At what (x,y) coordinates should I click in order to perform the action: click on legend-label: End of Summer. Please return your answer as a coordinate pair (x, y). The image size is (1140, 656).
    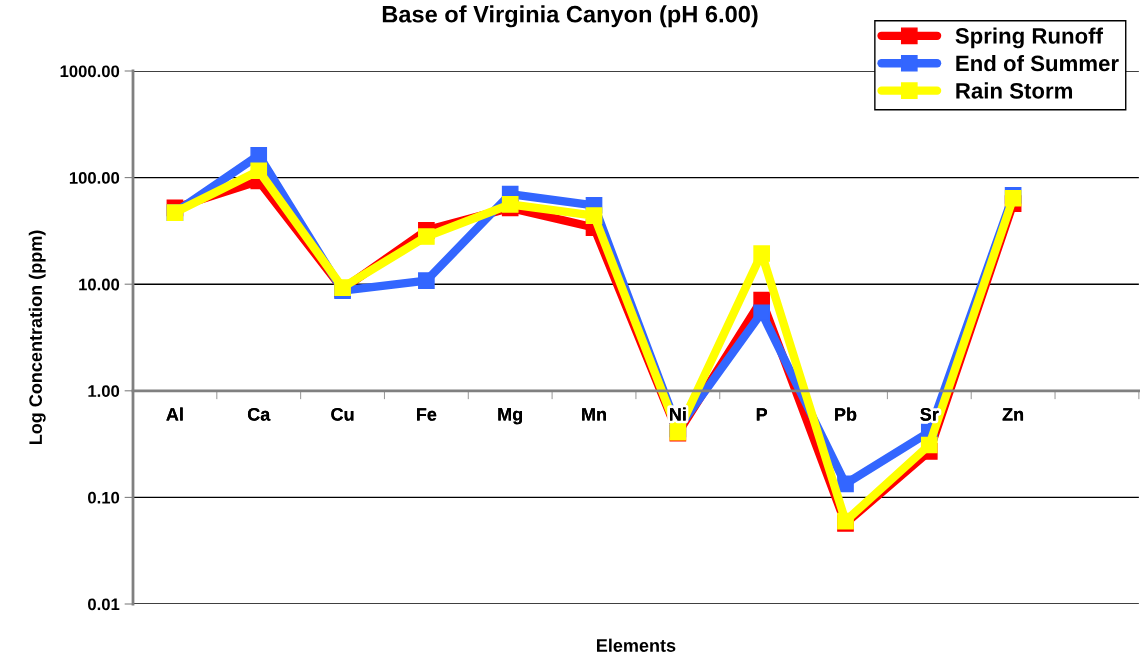
    Looking at the image, I should click on (1037, 63).